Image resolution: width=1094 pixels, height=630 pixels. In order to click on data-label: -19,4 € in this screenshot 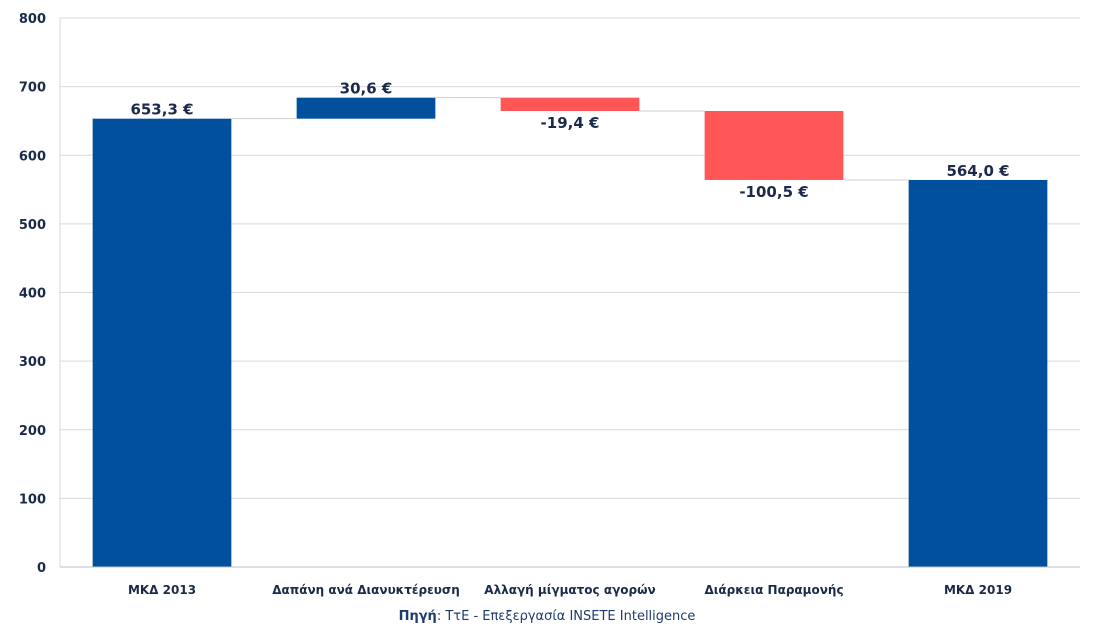, I will do `click(570, 123)`.